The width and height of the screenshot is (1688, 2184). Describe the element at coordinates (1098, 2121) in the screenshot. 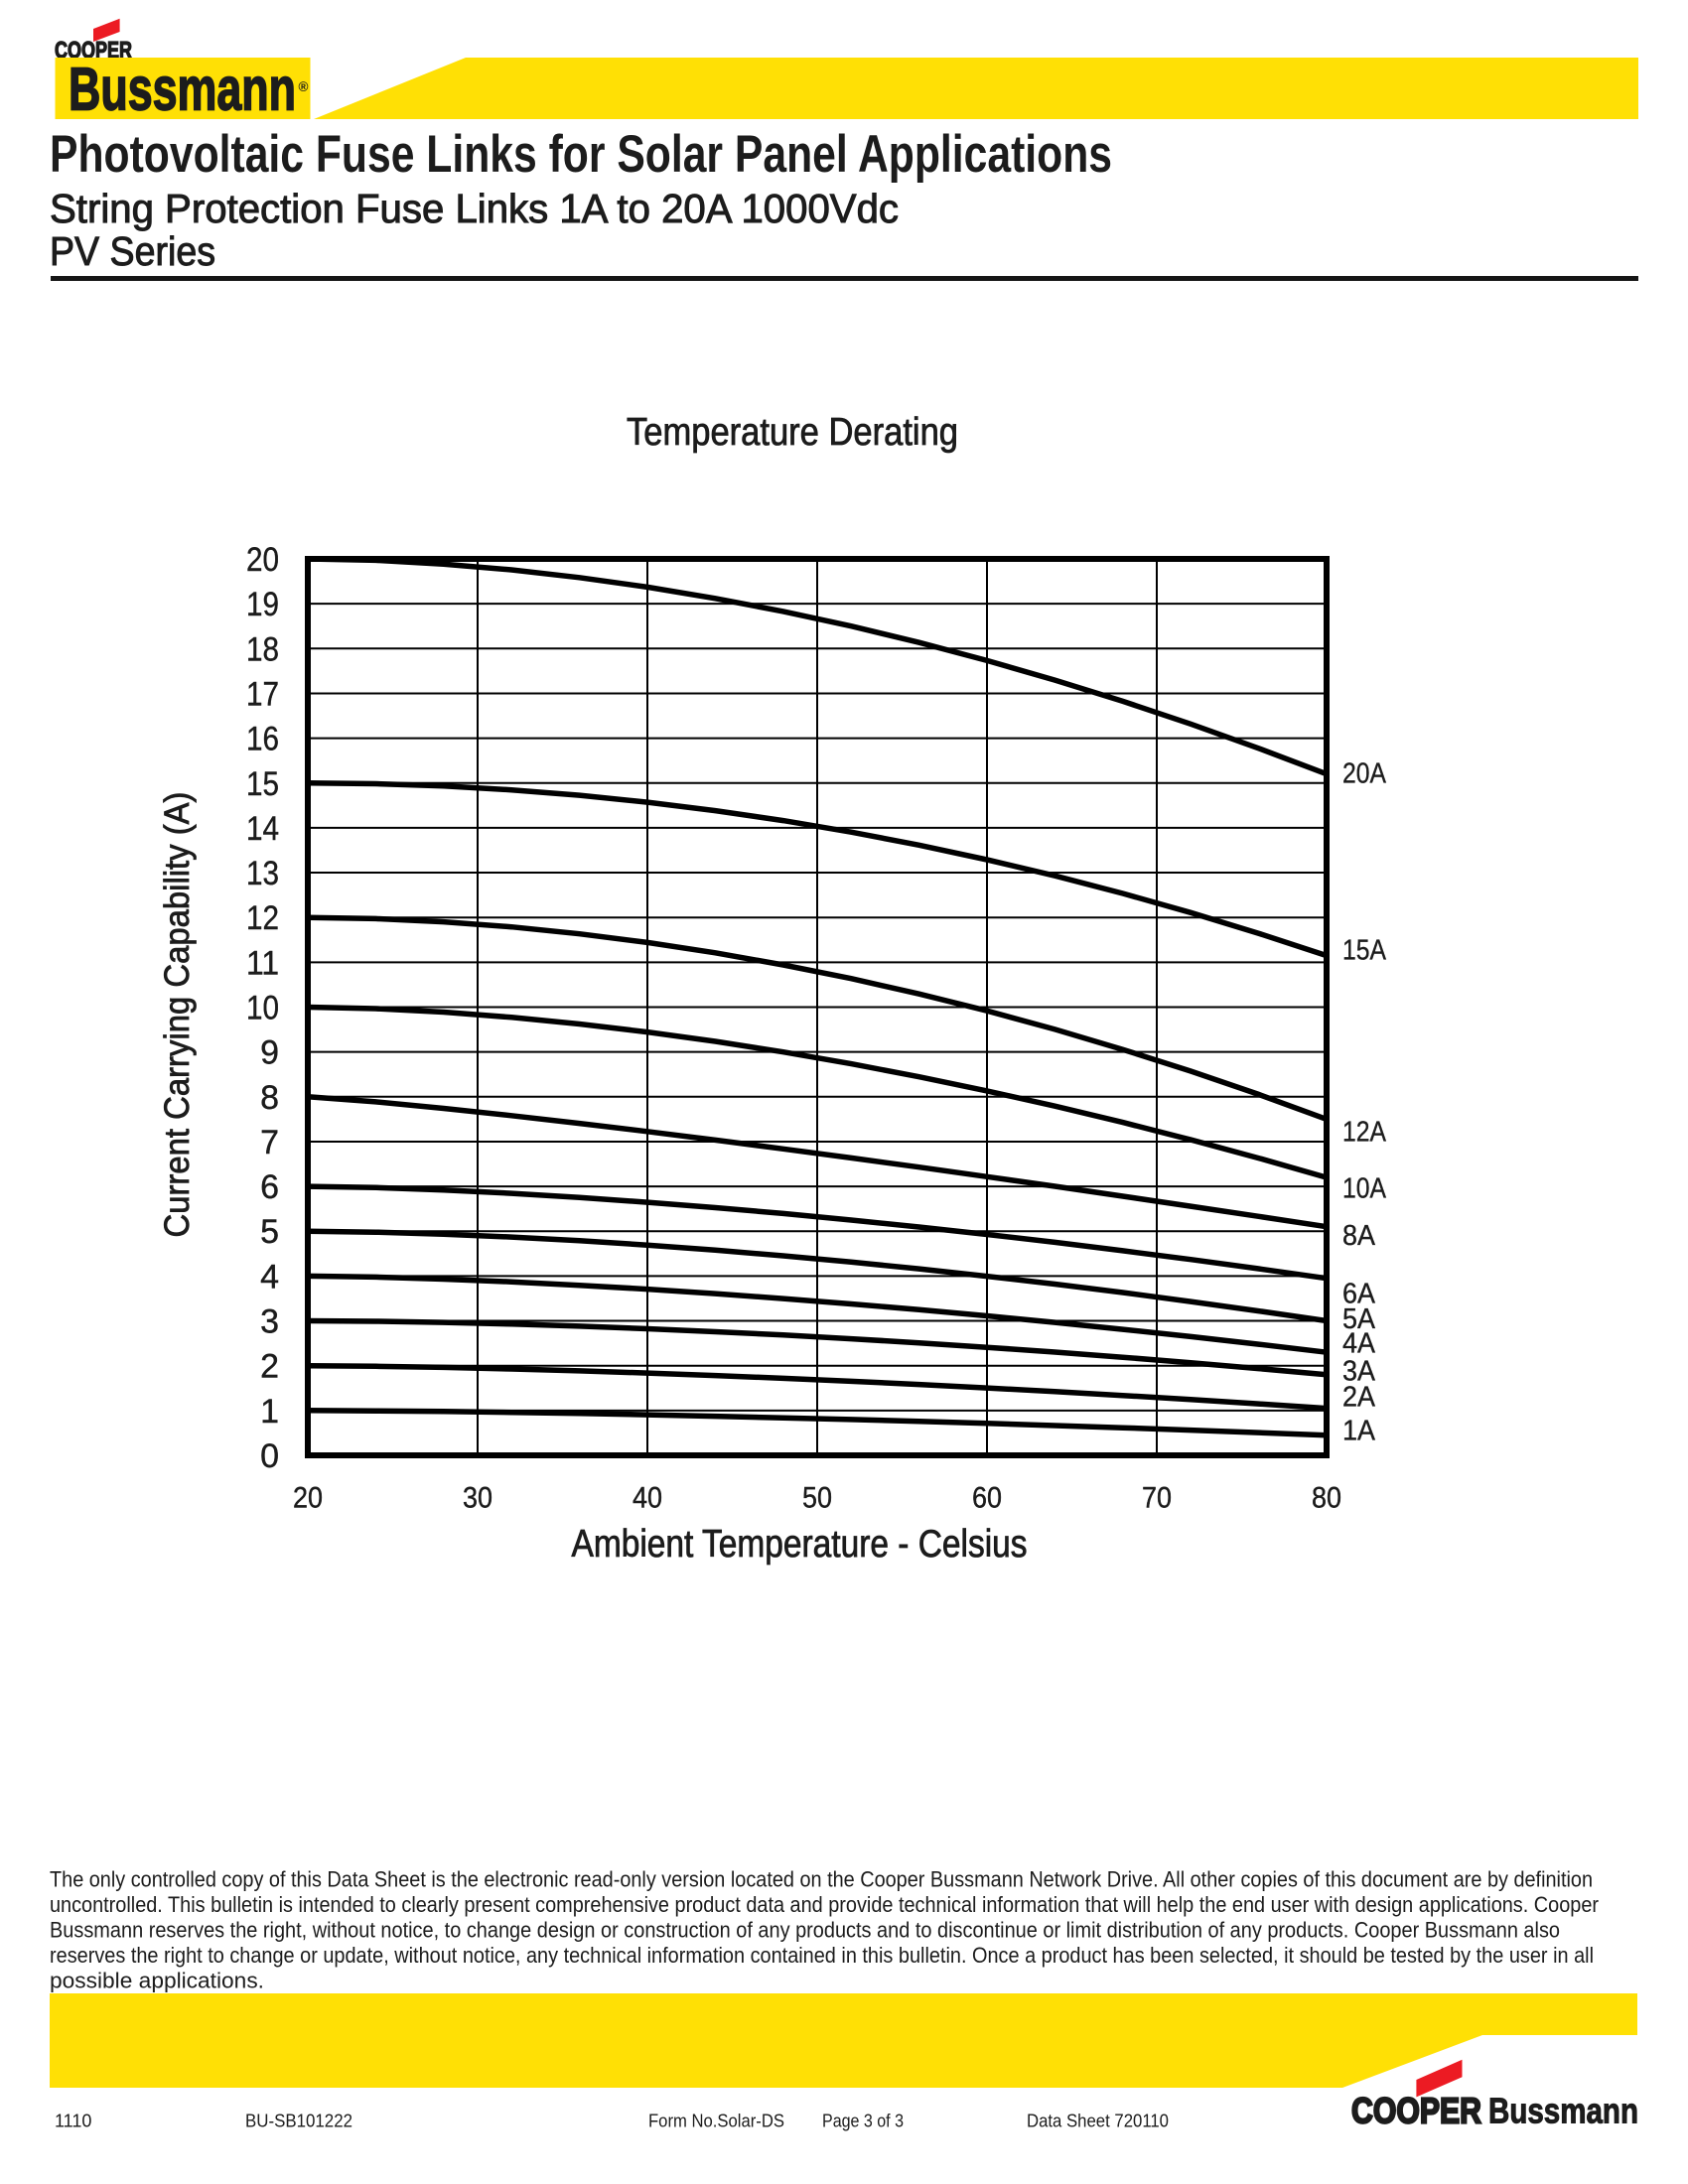

I see `svg-text: Data Sheet 720110` at that location.